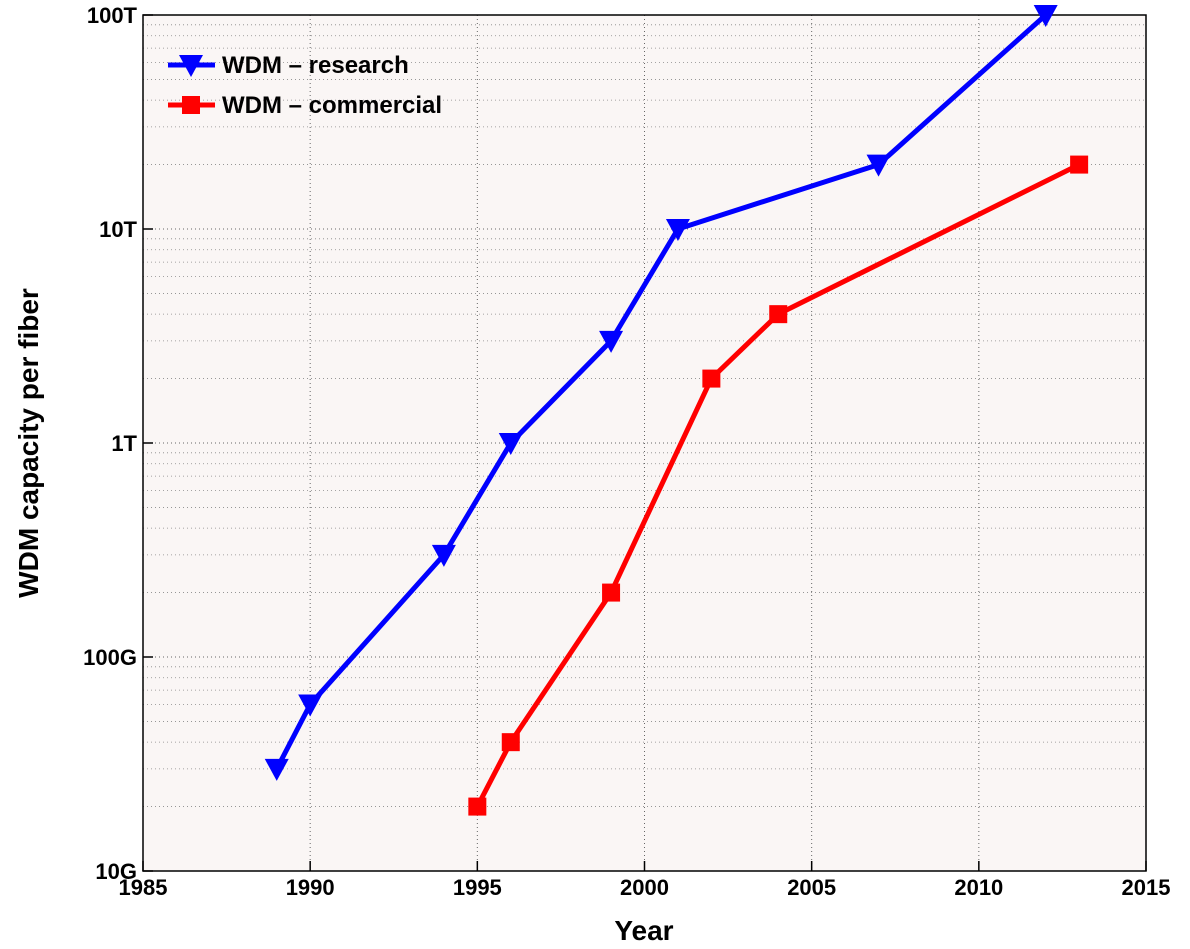 Image resolution: width=1190 pixels, height=949 pixels. What do you see at coordinates (28, 443) in the screenshot?
I see `y-axis-label: WDM capacity per fiber` at bounding box center [28, 443].